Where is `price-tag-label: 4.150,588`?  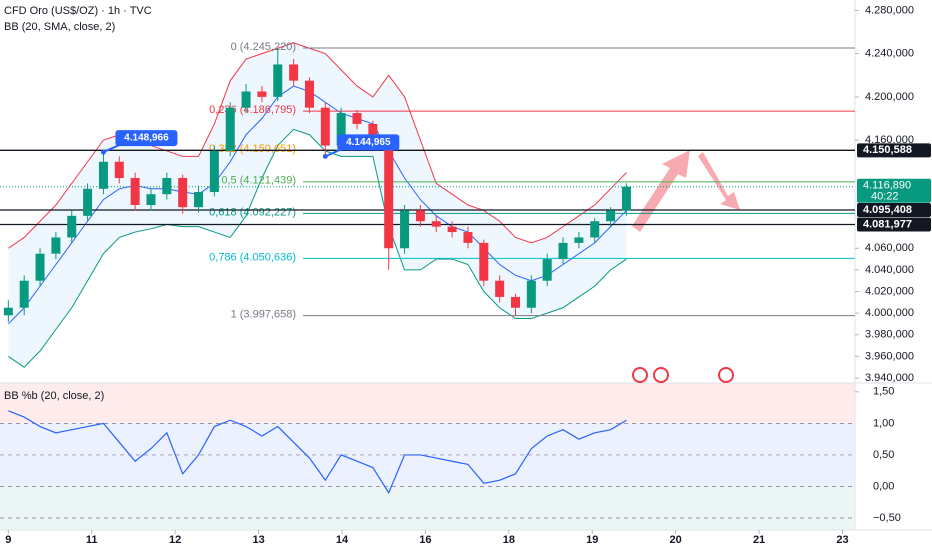
price-tag-label: 4.150,588 is located at coordinates (887, 150).